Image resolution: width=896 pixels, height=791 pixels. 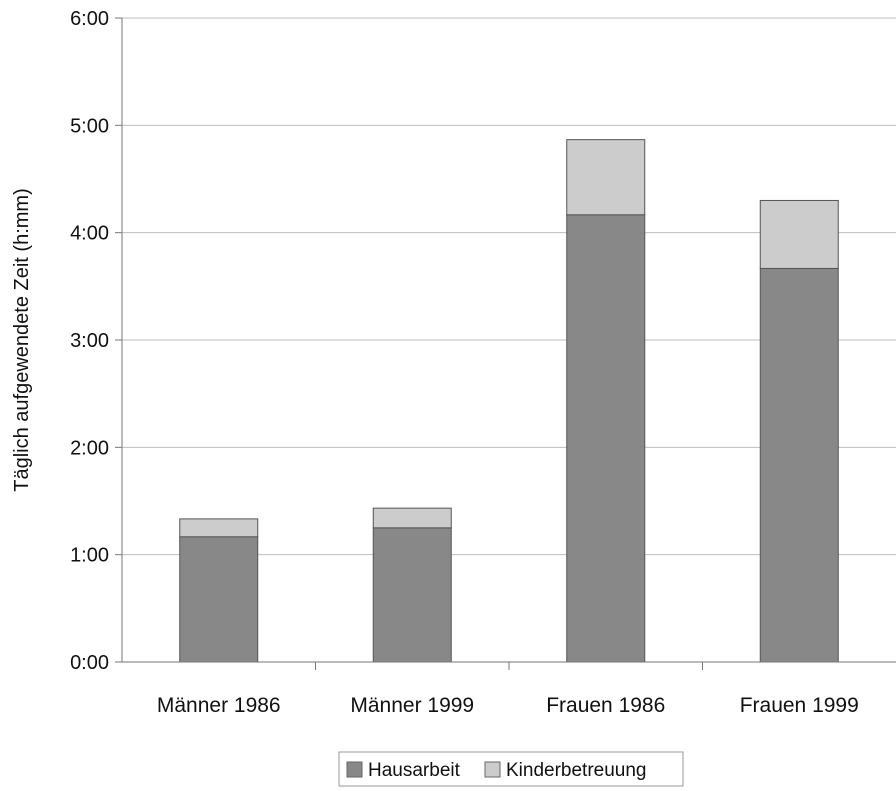 I want to click on legend-box, so click(x=511, y=769).